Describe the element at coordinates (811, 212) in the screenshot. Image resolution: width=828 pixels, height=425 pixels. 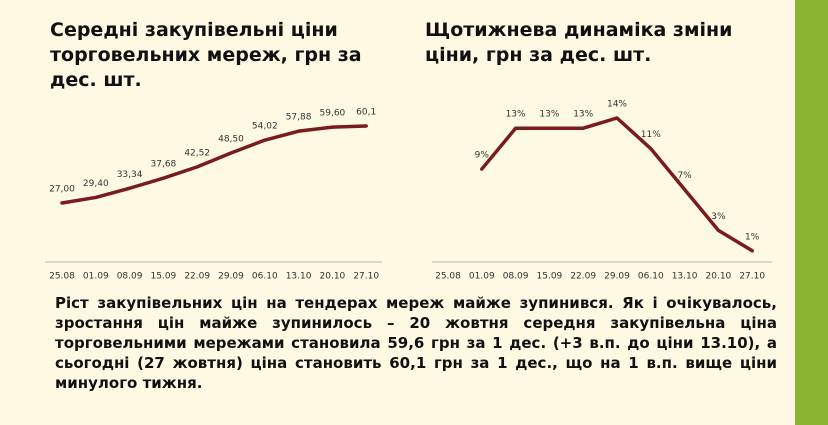
I see `side-bar` at that location.